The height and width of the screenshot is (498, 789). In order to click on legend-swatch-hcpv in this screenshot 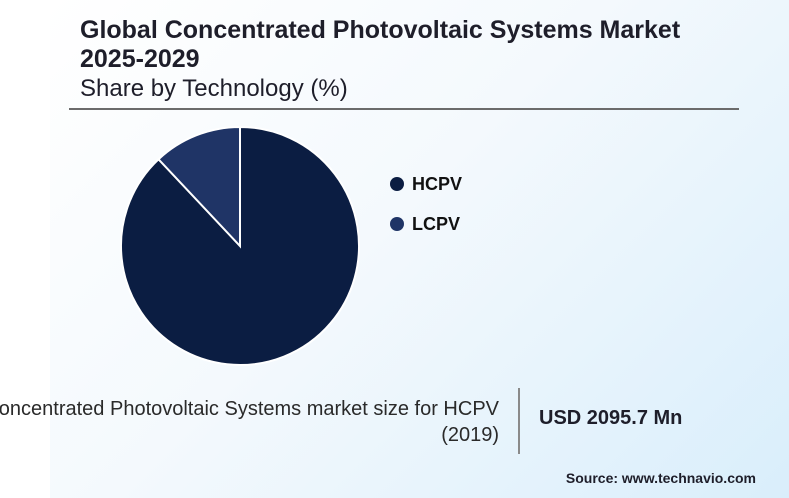, I will do `click(397, 184)`.